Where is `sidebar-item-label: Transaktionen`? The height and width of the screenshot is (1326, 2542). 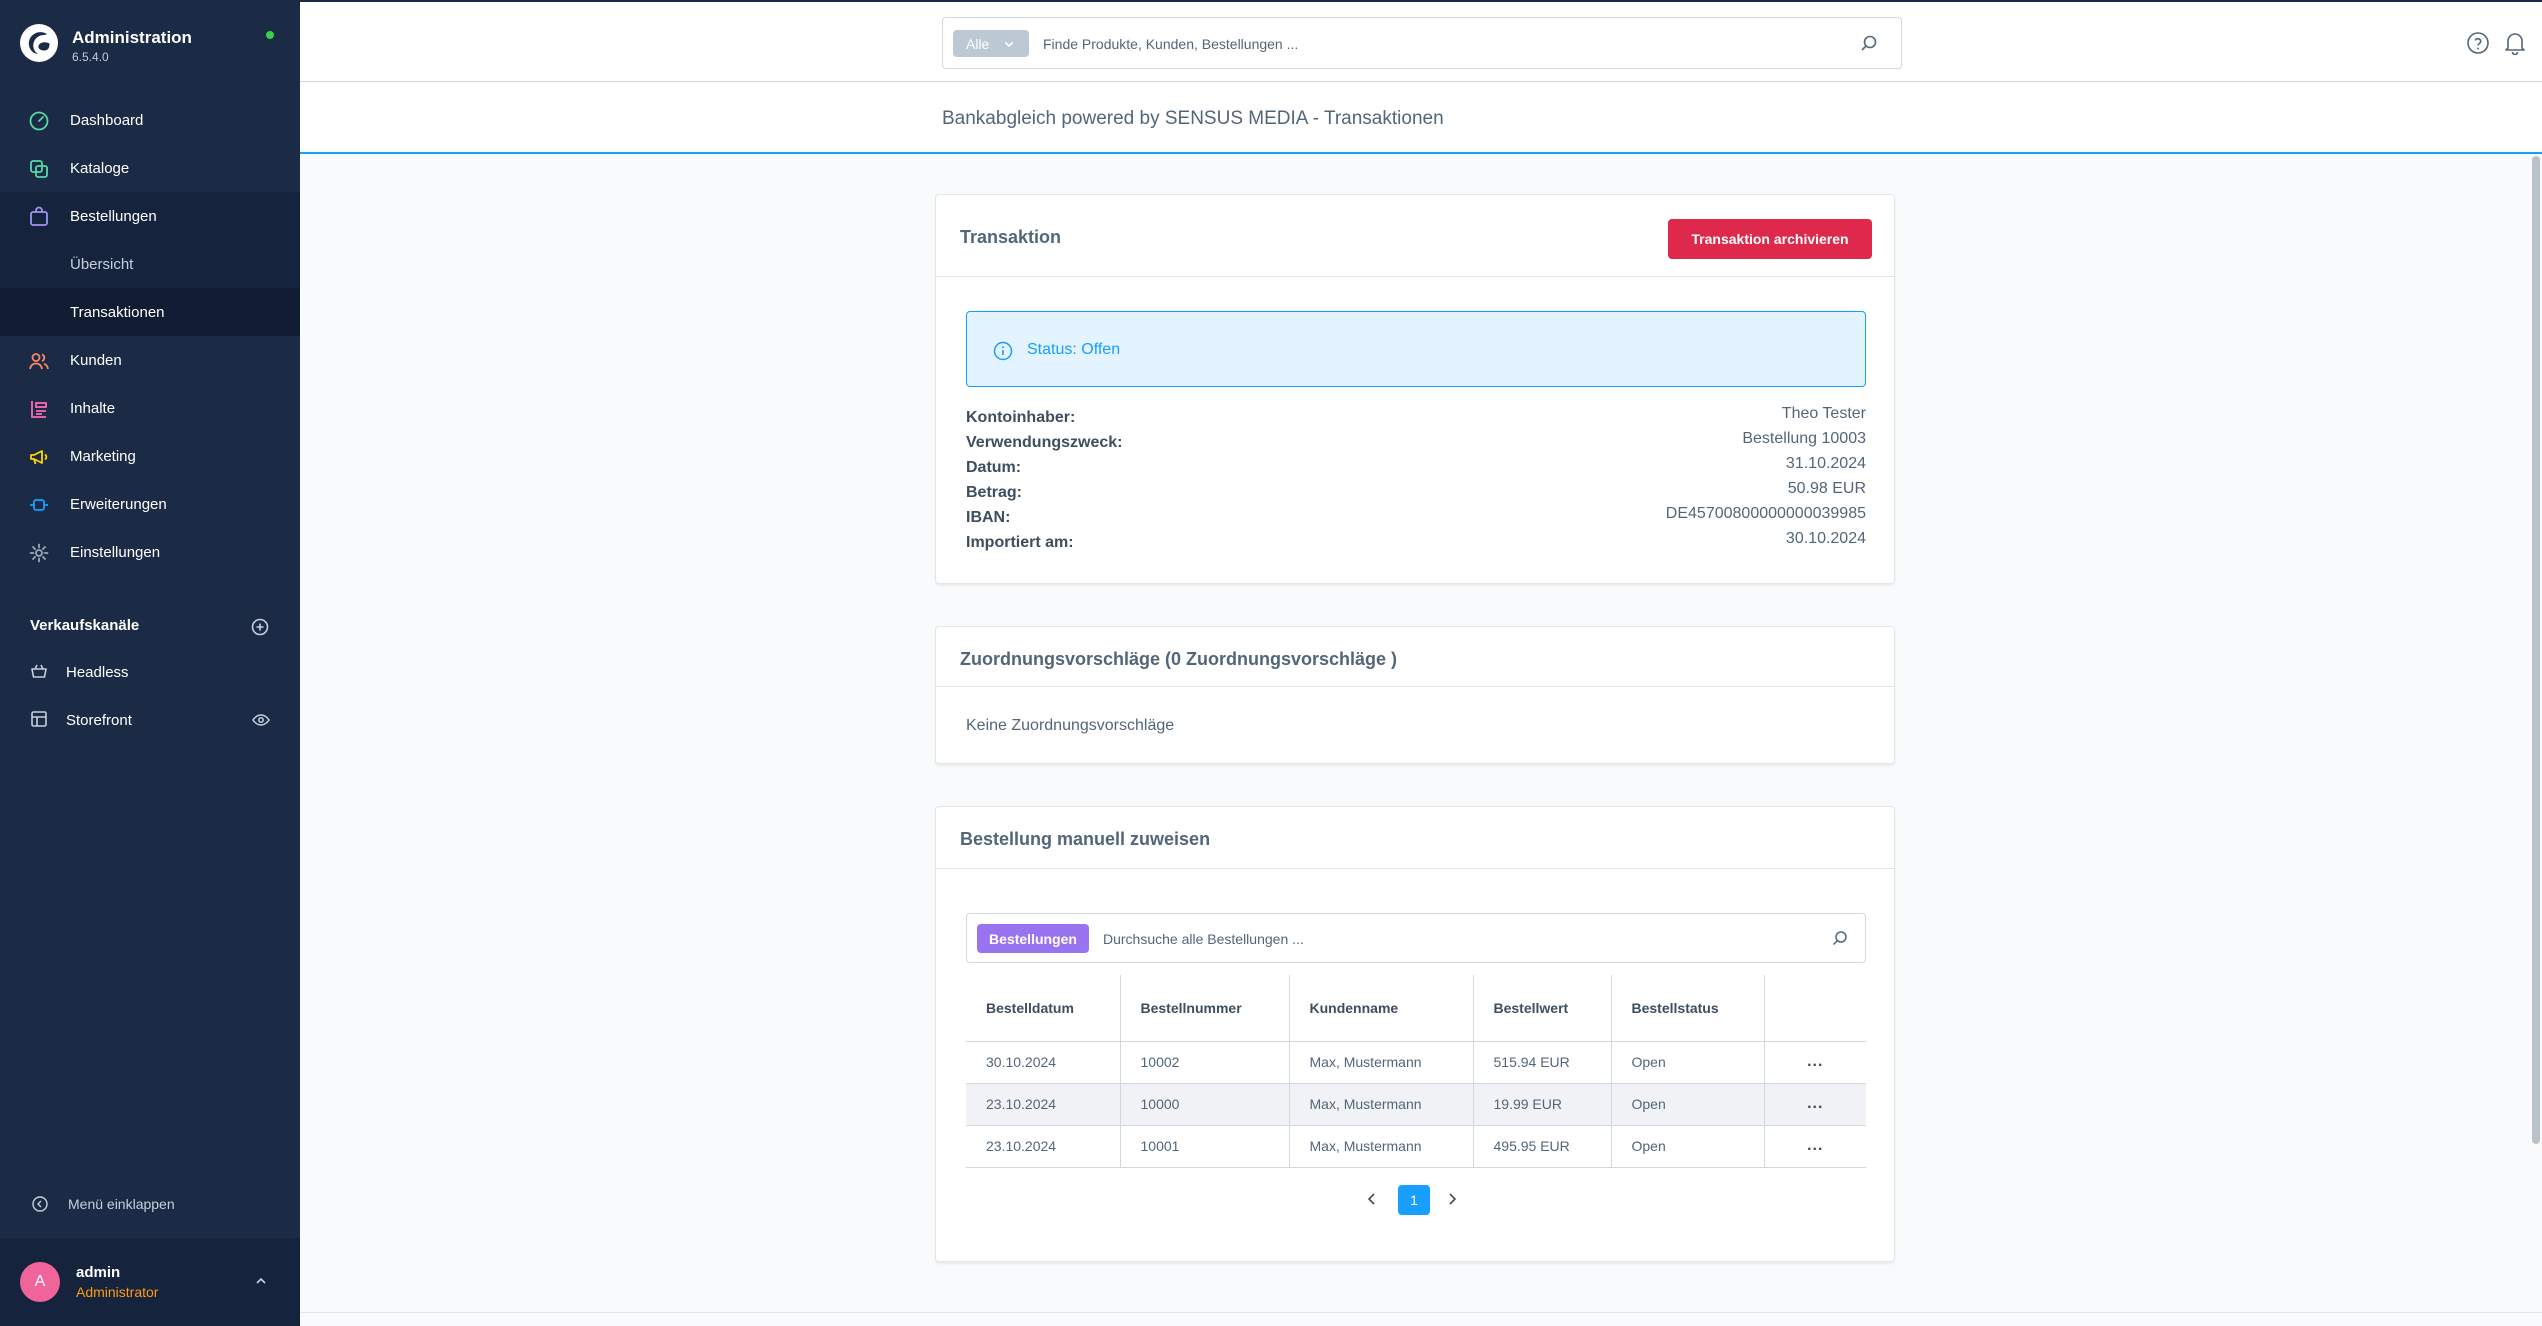 sidebar-item-label: Transaktionen is located at coordinates (117, 312).